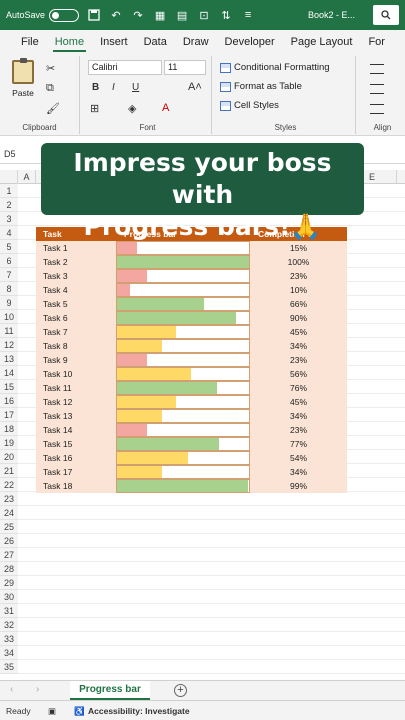  Describe the element at coordinates (298, 444) in the screenshot. I see `completion-cell: 77%` at that location.